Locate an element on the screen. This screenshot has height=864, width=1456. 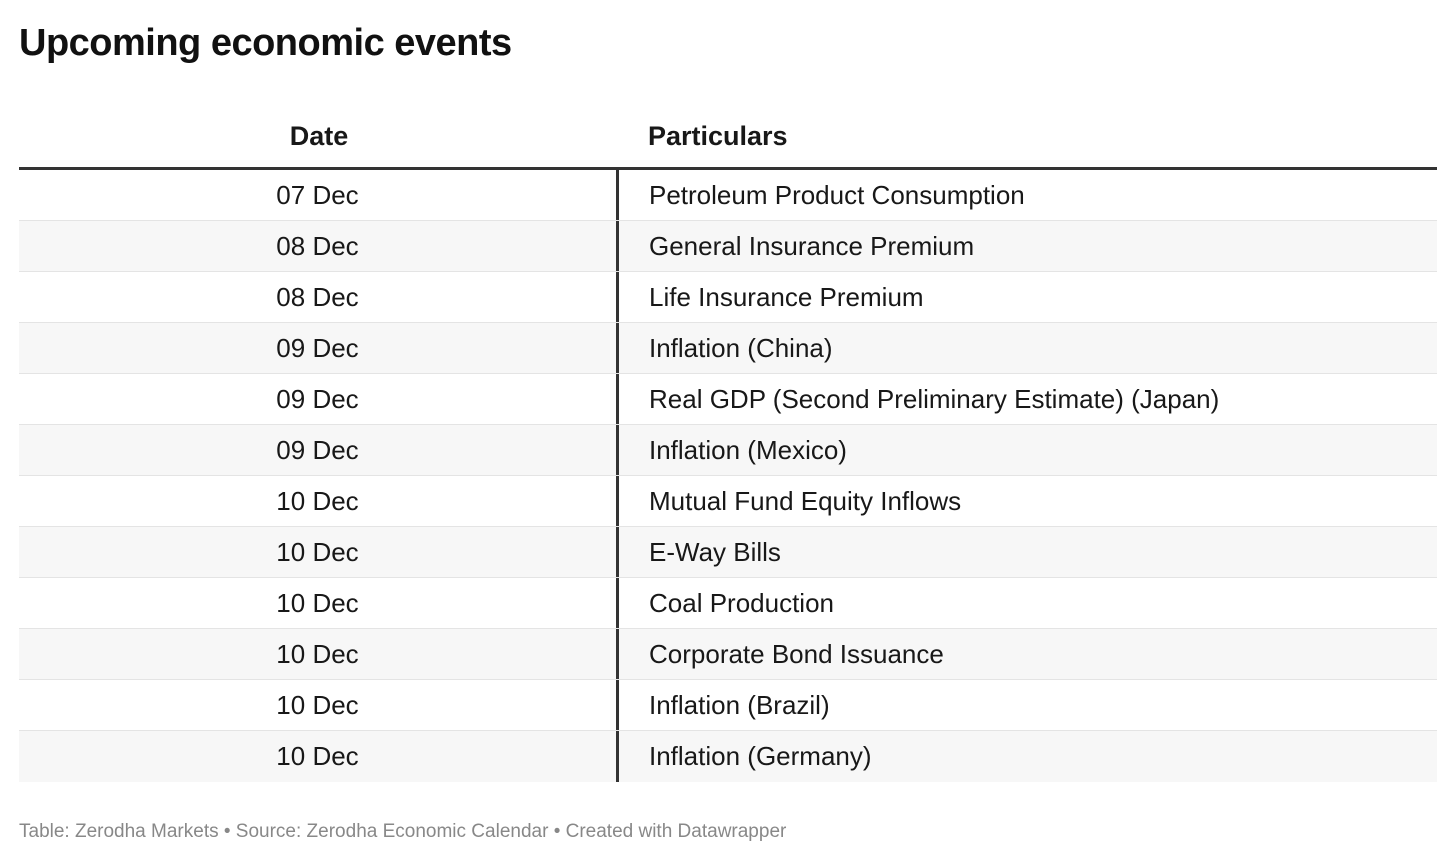
column-header-date: Date is located at coordinates (319, 136).